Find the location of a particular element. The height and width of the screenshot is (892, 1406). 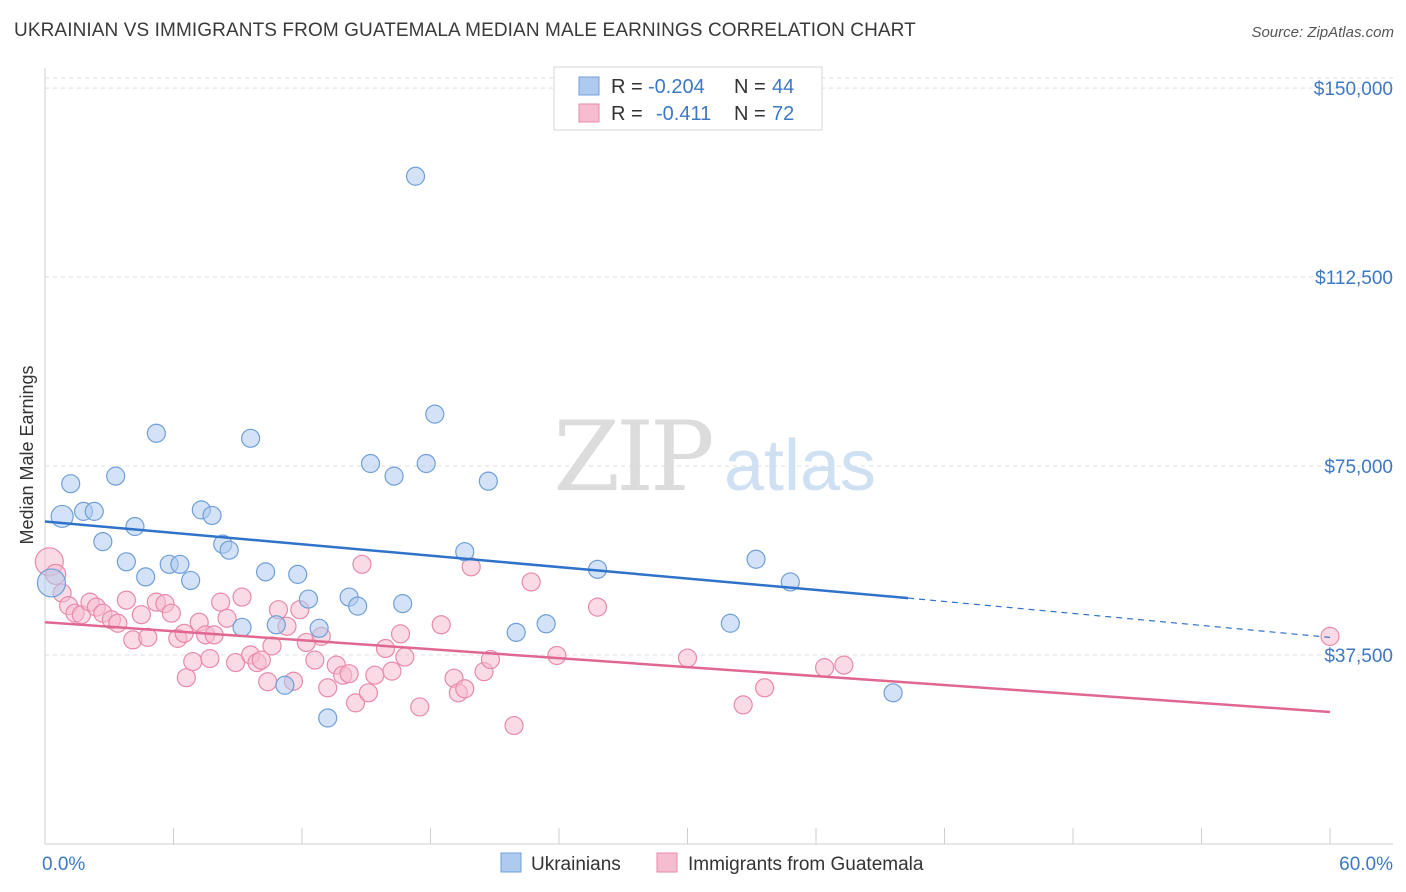

bottom-legend-swatch-ukrainians is located at coordinates (511, 862).